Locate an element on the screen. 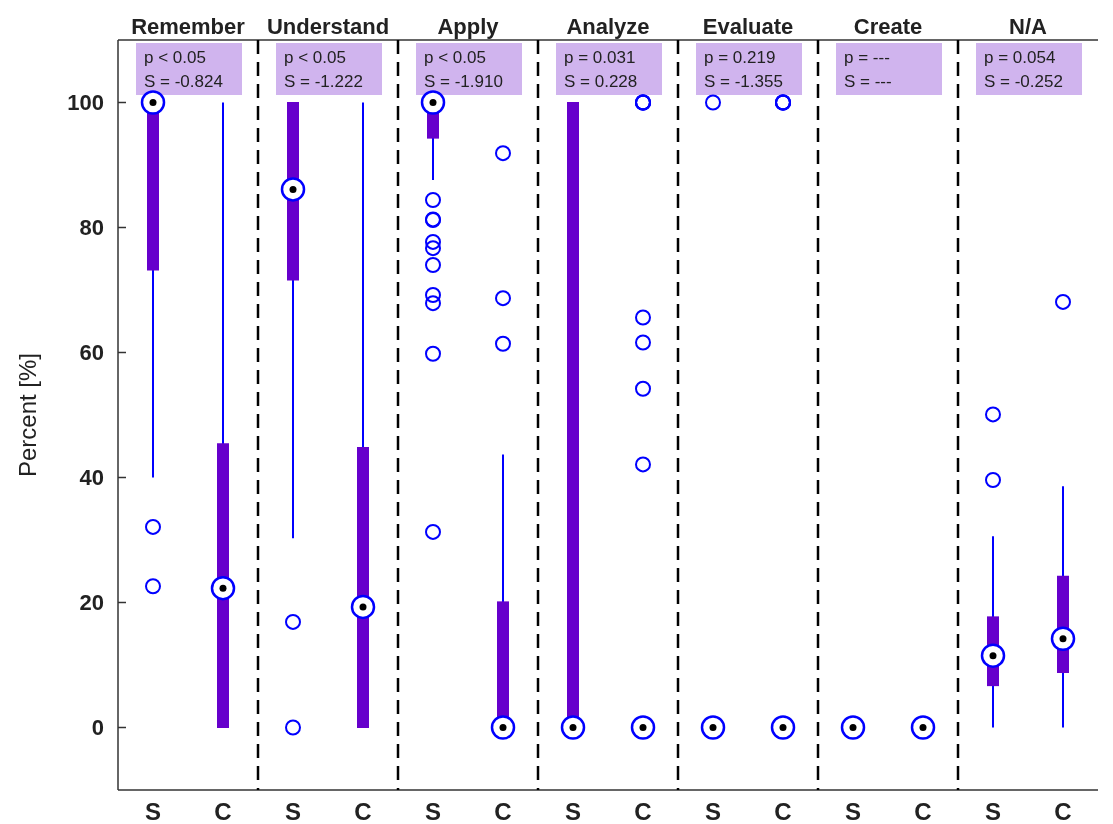 This screenshot has height=824, width=1113. y-tick-label: 0 is located at coordinates (97, 728).